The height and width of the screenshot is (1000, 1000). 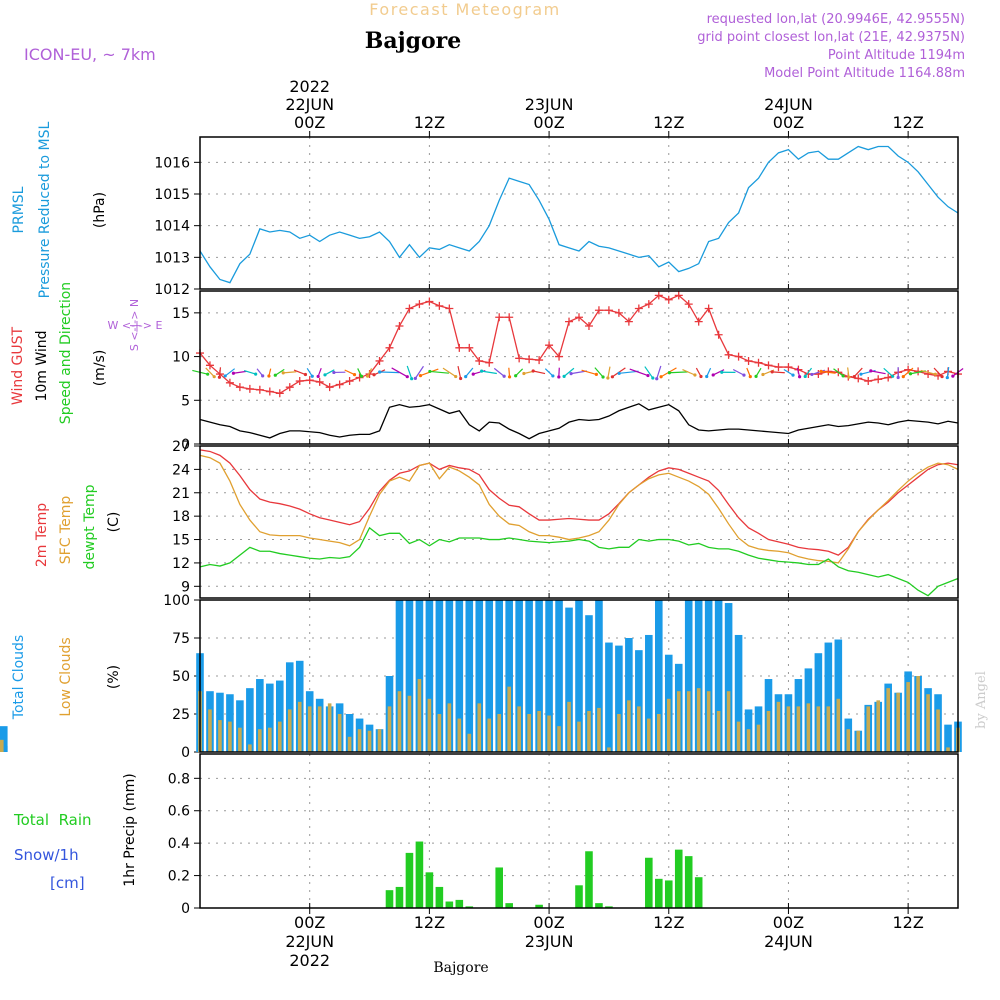 I want to click on temp-unit-label: (C), so click(x=114, y=522).